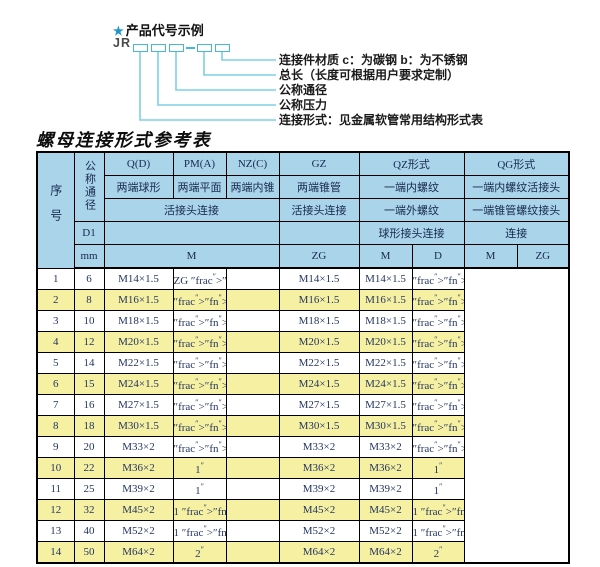 The height and width of the screenshot is (567, 600). What do you see at coordinates (381, 120) in the screenshot?
I see `label-connection-form: 连接形式：见金属软管常用结构形式表` at bounding box center [381, 120].